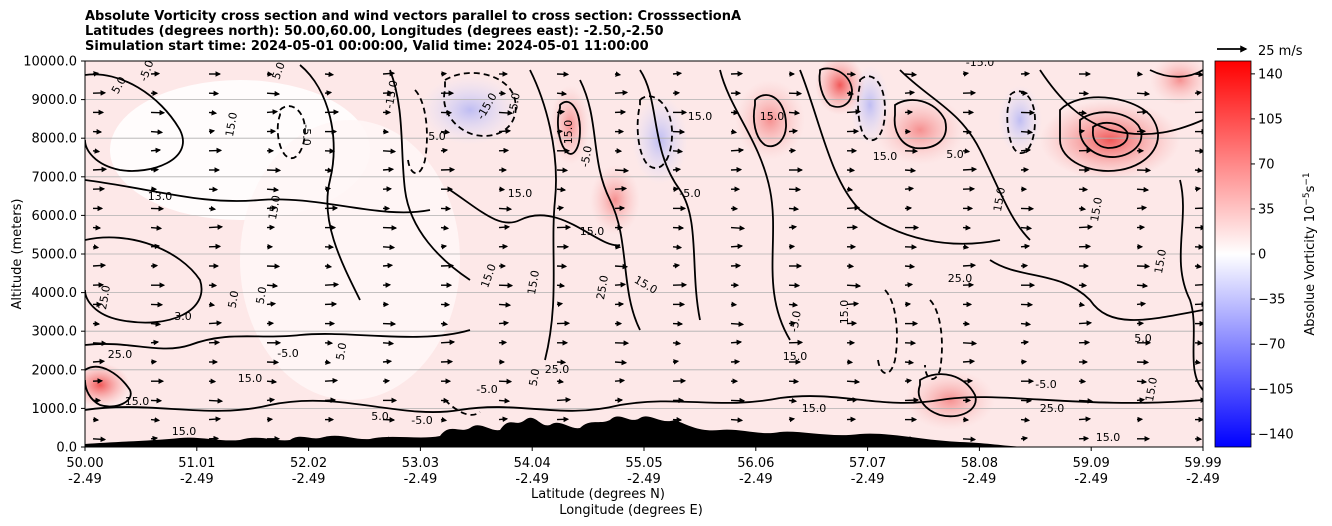 Image resolution: width=1332 pixels, height=526 pixels. I want to click on x-tick-label-lat: 57.07, so click(867, 463).